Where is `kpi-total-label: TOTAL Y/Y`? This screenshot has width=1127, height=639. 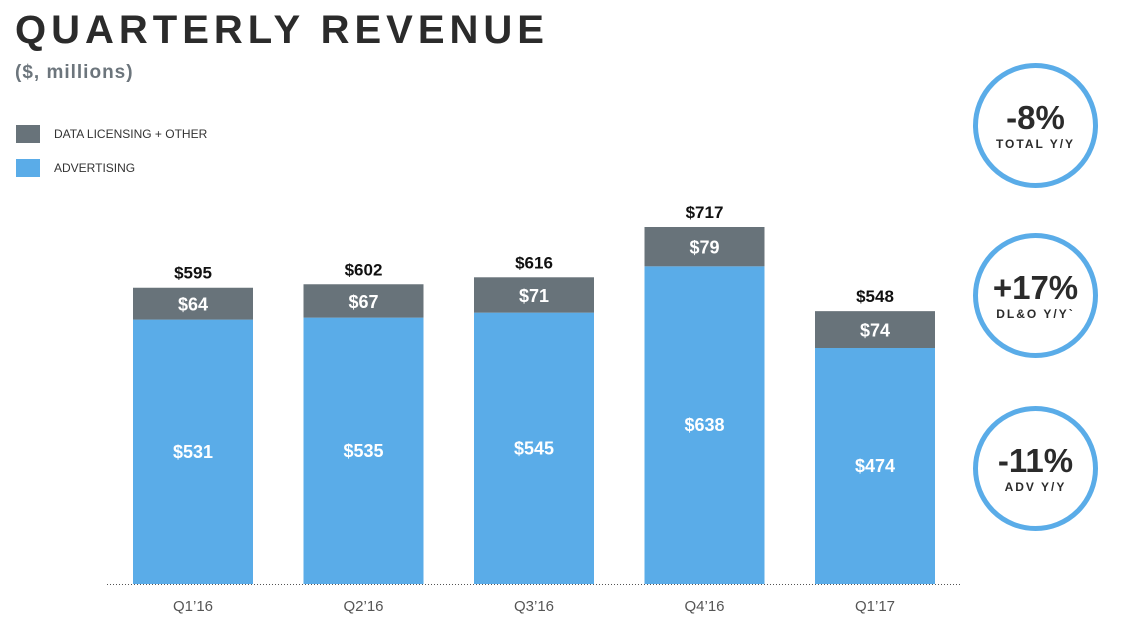
kpi-total-label: TOTAL Y/Y is located at coordinates (1035, 143).